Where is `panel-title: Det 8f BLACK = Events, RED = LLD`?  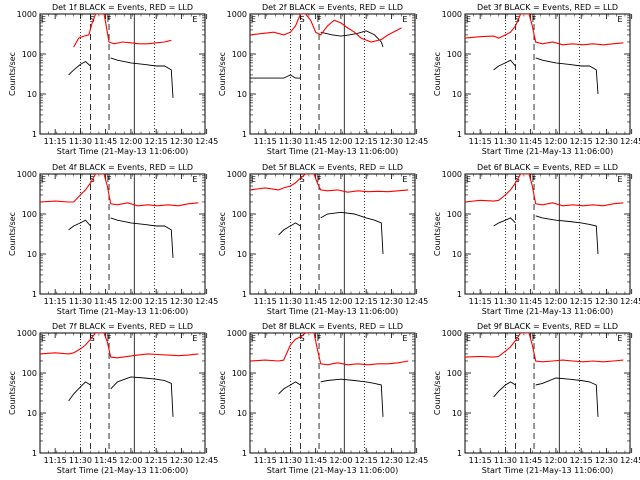
panel-title: Det 8f BLACK = Events, RED = LLD is located at coordinates (332, 326).